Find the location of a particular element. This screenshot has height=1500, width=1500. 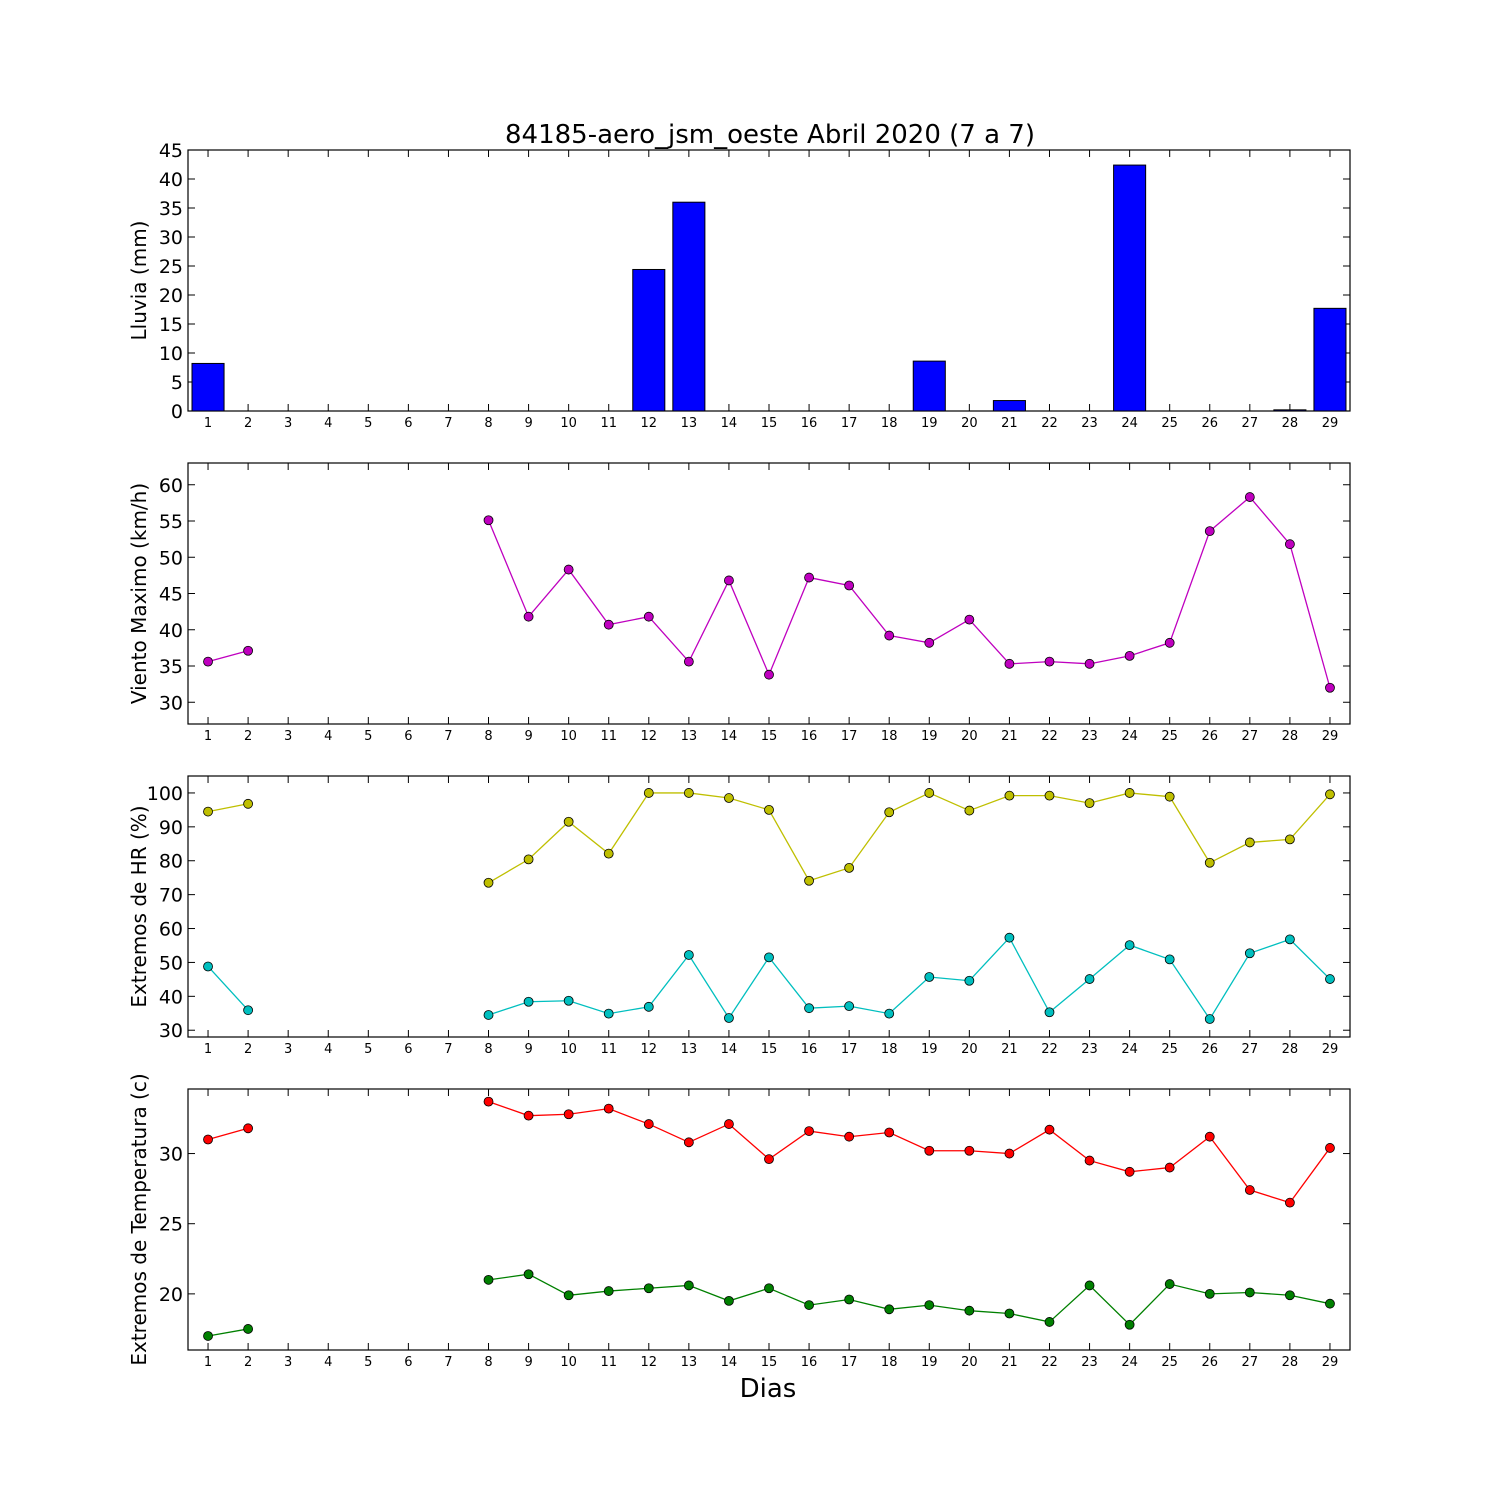

x-tick-label: 25 is located at coordinates (1169, 1362).